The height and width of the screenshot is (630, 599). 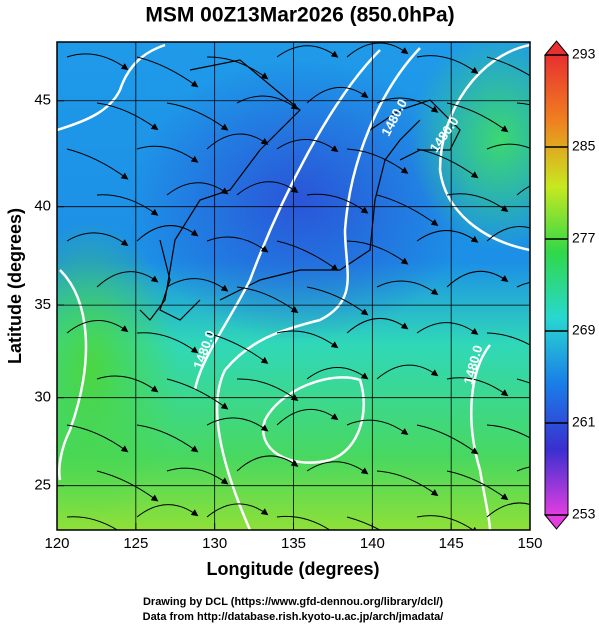 What do you see at coordinates (293, 543) in the screenshot?
I see `x-tick-label: 135` at bounding box center [293, 543].